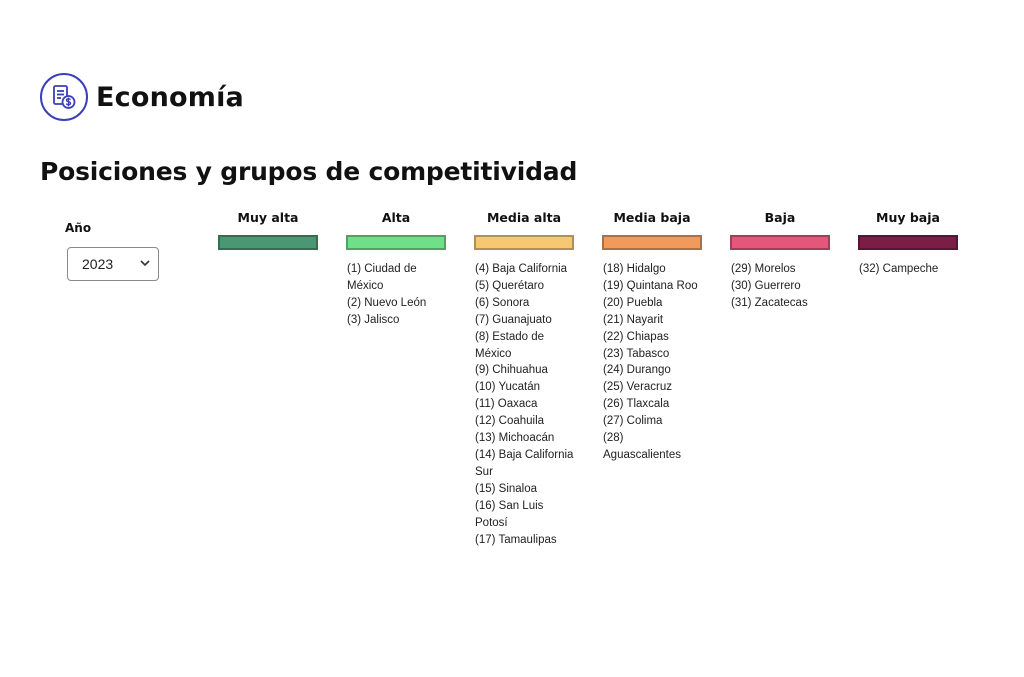 This screenshot has width=1024, height=677. I want to click on state-item: (23) Tabasco, so click(636, 353).